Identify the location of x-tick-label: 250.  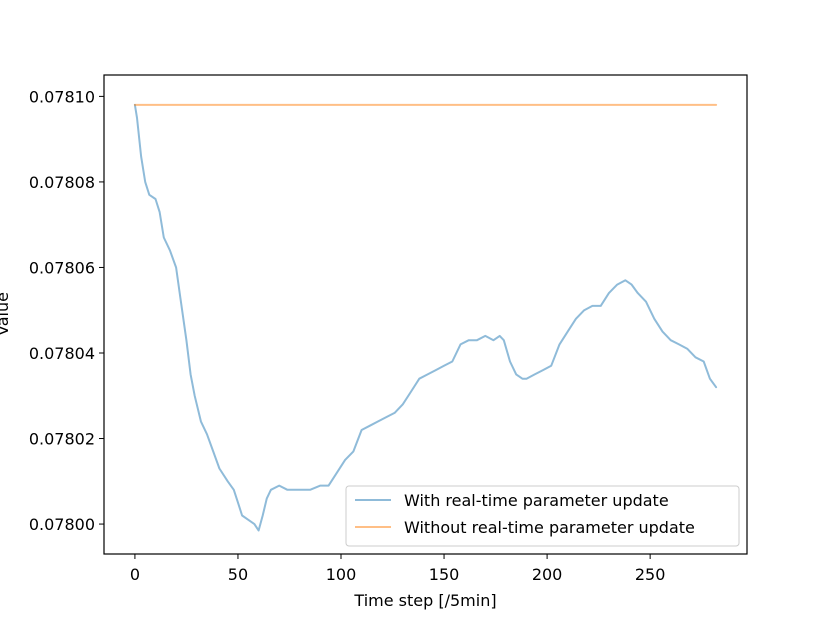
(650, 574).